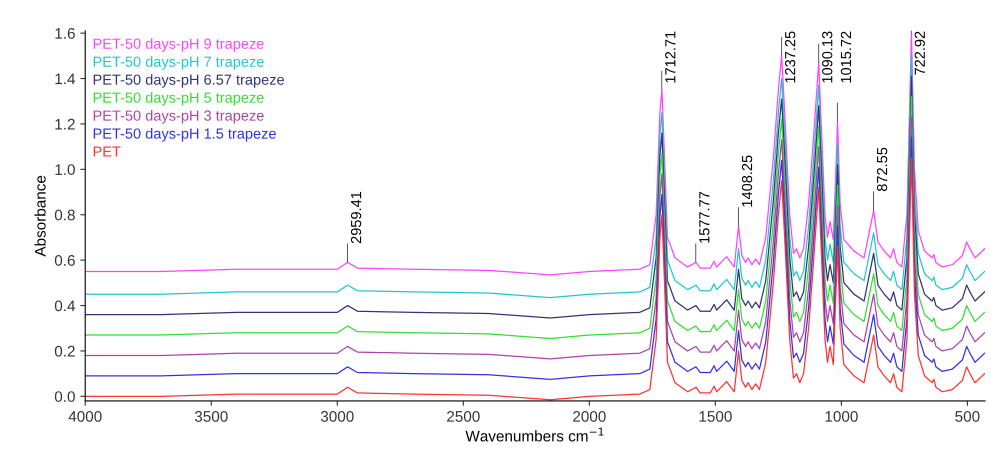  Describe the element at coordinates (64, 396) in the screenshot. I see `y-tick-label: 0.0` at that location.